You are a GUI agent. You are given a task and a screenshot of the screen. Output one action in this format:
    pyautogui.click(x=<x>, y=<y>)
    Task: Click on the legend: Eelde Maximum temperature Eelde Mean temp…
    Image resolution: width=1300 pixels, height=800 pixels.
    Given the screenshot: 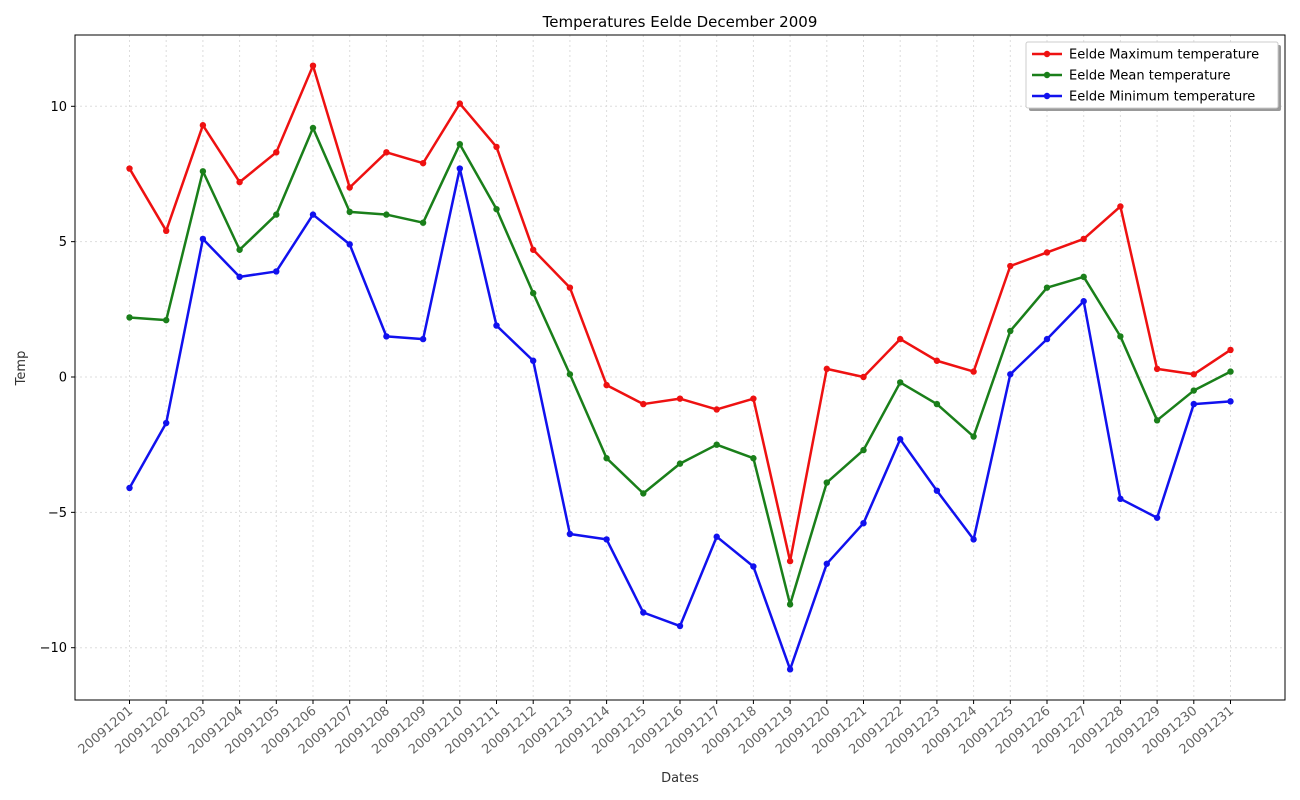 What is the action you would take?
    pyautogui.click(x=1153, y=76)
    